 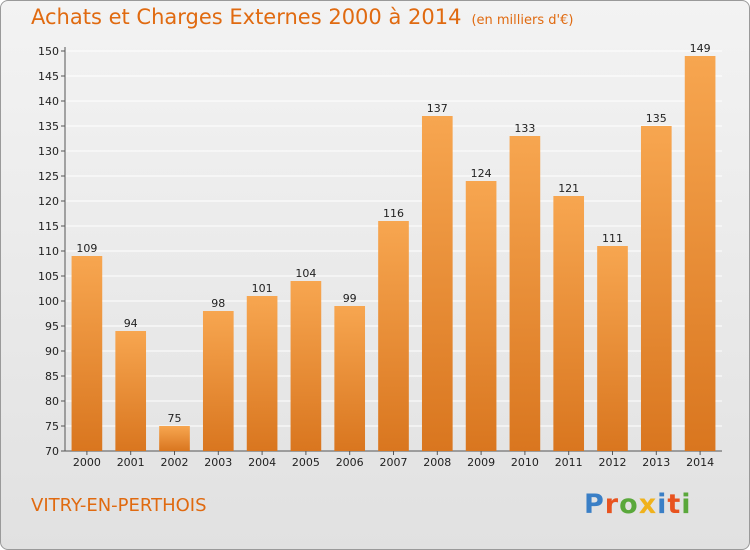 What do you see at coordinates (525, 462) in the screenshot?
I see `x-tick-label: 2010` at bounding box center [525, 462].